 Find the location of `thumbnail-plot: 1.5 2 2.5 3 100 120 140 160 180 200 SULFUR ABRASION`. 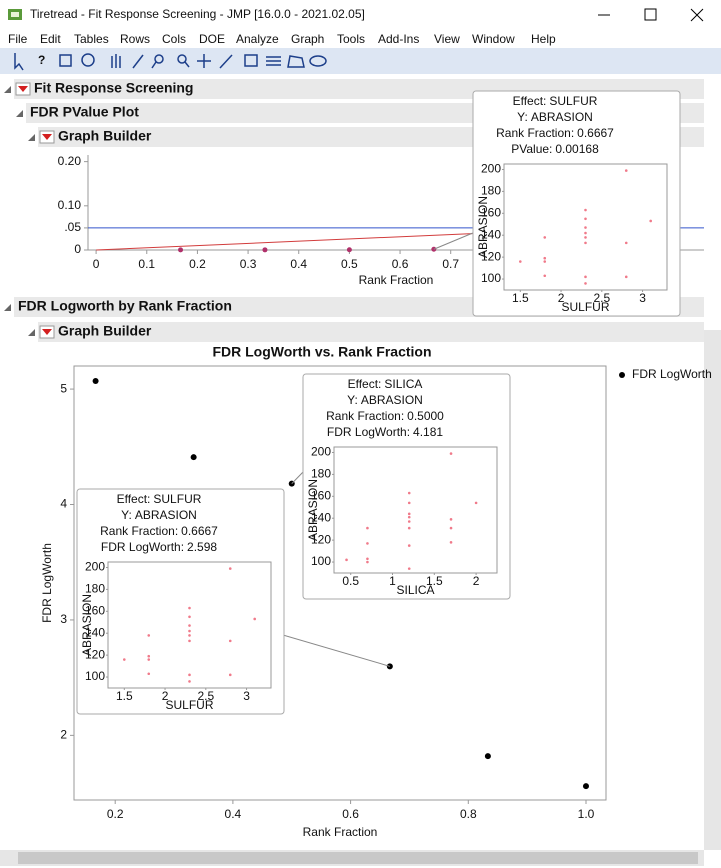

thumbnail-plot: 1.5 2 2.5 3 100 120 140 160 180 200 SULFUR ABRASION is located at coordinates (572, 238).